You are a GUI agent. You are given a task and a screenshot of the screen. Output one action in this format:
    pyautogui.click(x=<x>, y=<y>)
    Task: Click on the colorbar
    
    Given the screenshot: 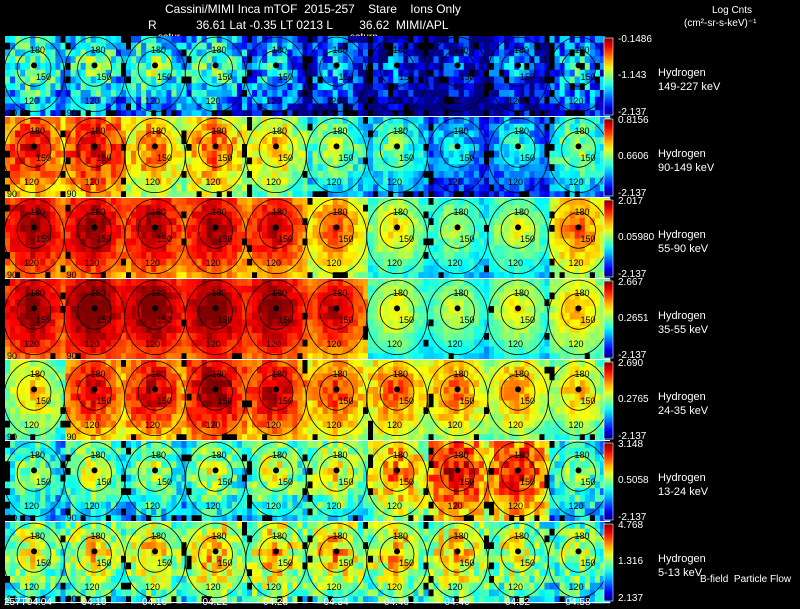 What is the action you would take?
    pyautogui.click(x=608, y=238)
    